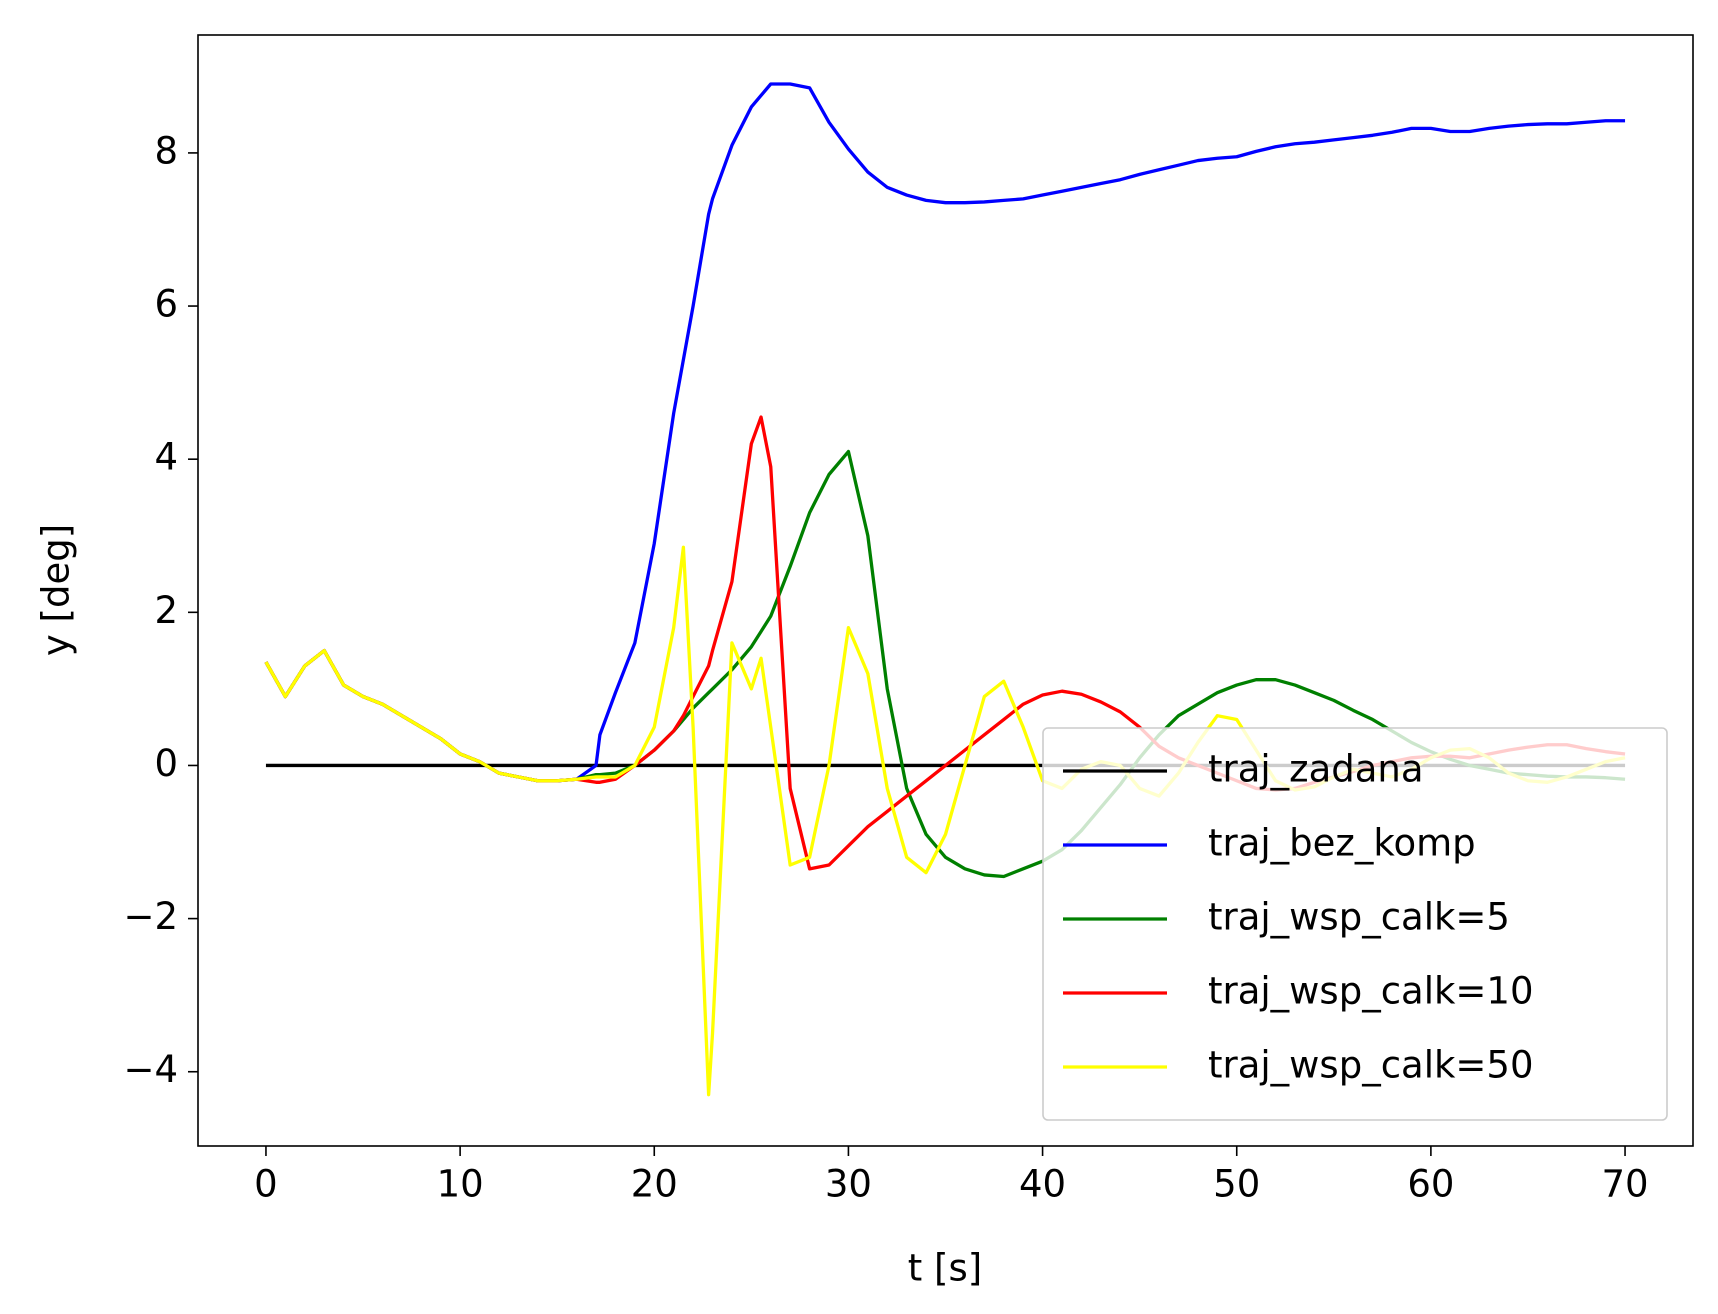  Describe the element at coordinates (1371, 991) in the screenshot. I see `legend-label: traj_wsp_calk=10` at that location.